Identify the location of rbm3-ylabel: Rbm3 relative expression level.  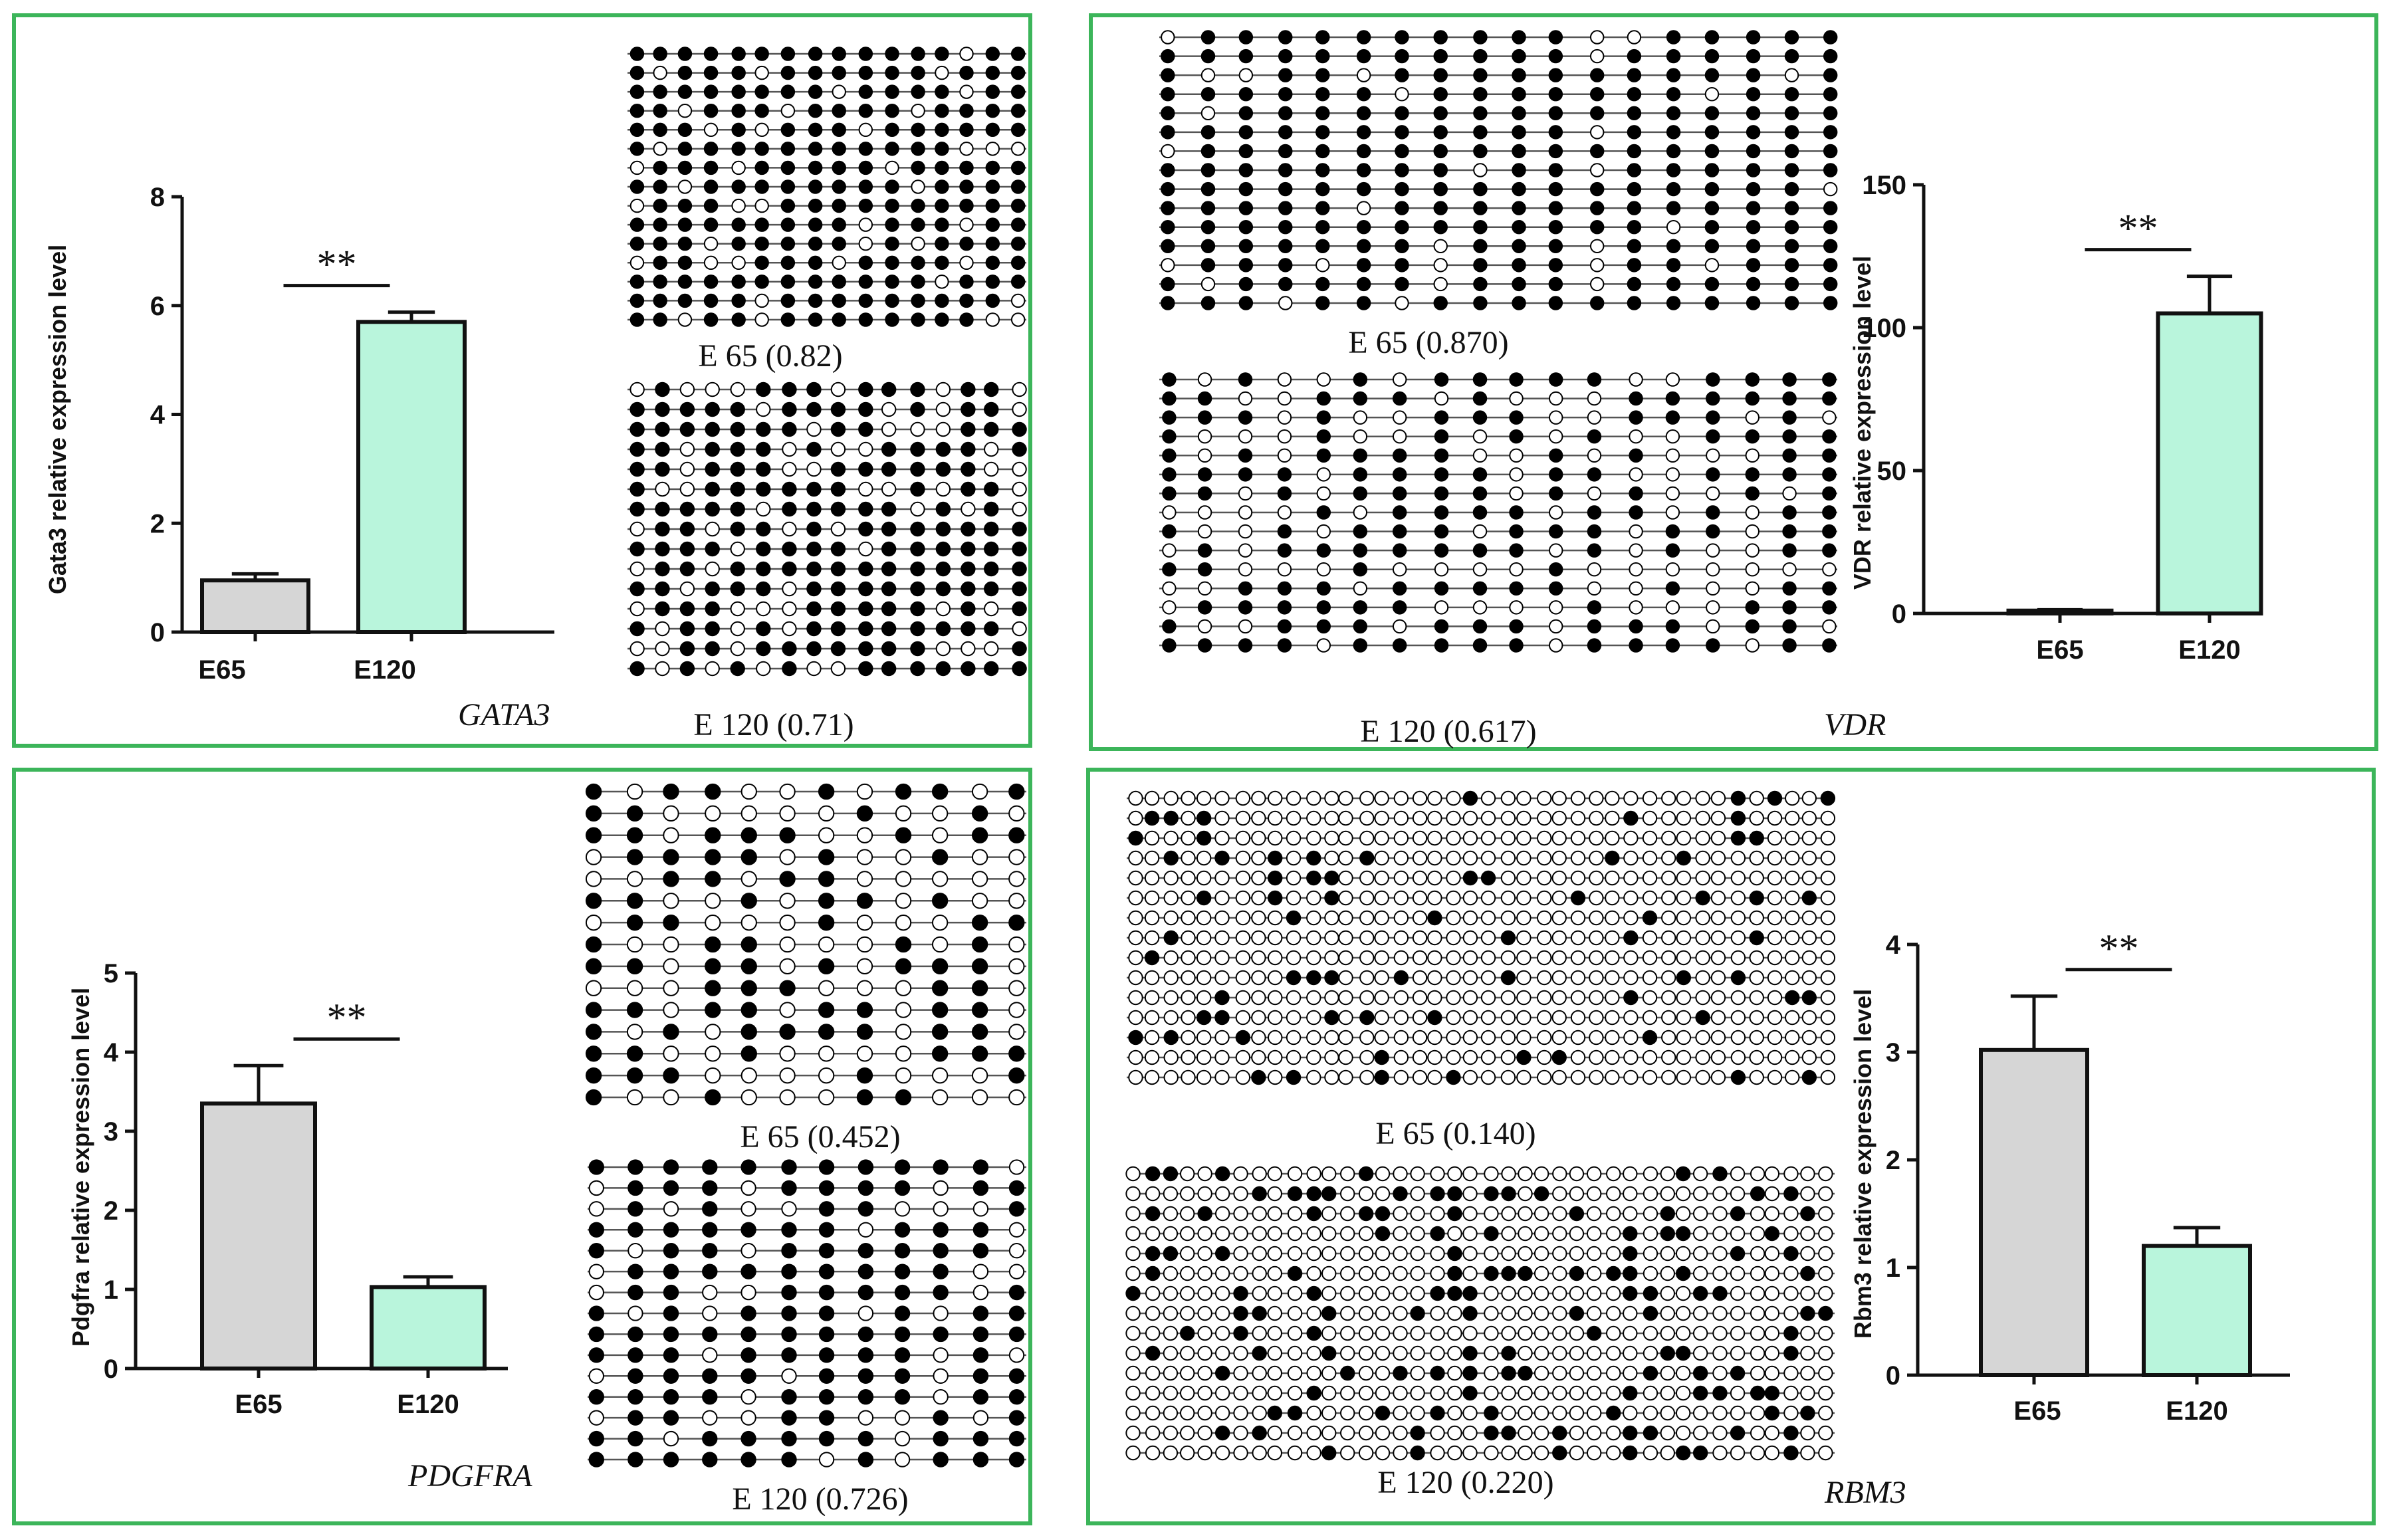
(1862, 1164).